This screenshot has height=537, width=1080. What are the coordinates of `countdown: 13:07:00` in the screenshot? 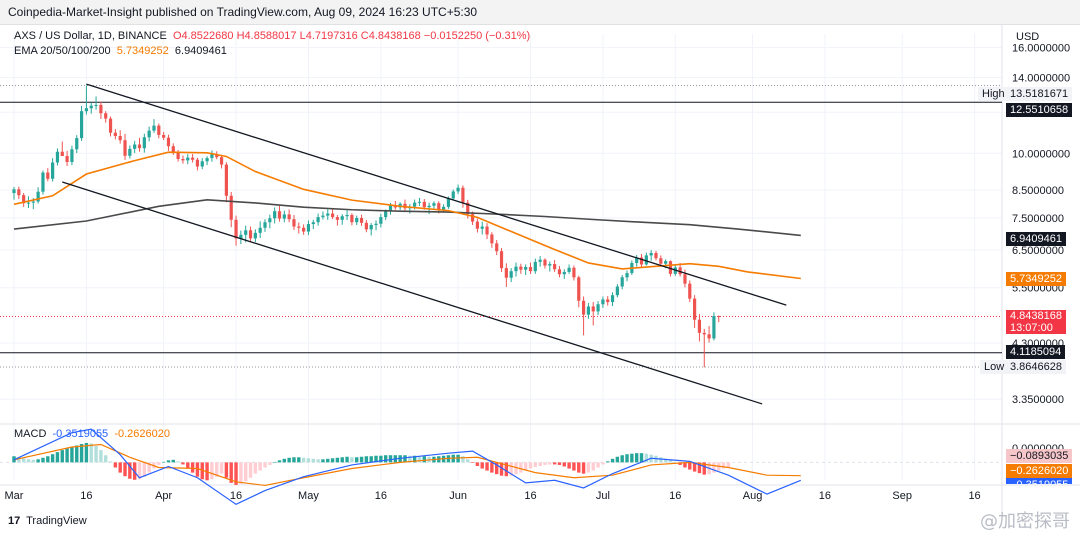 It's located at (1031, 328).